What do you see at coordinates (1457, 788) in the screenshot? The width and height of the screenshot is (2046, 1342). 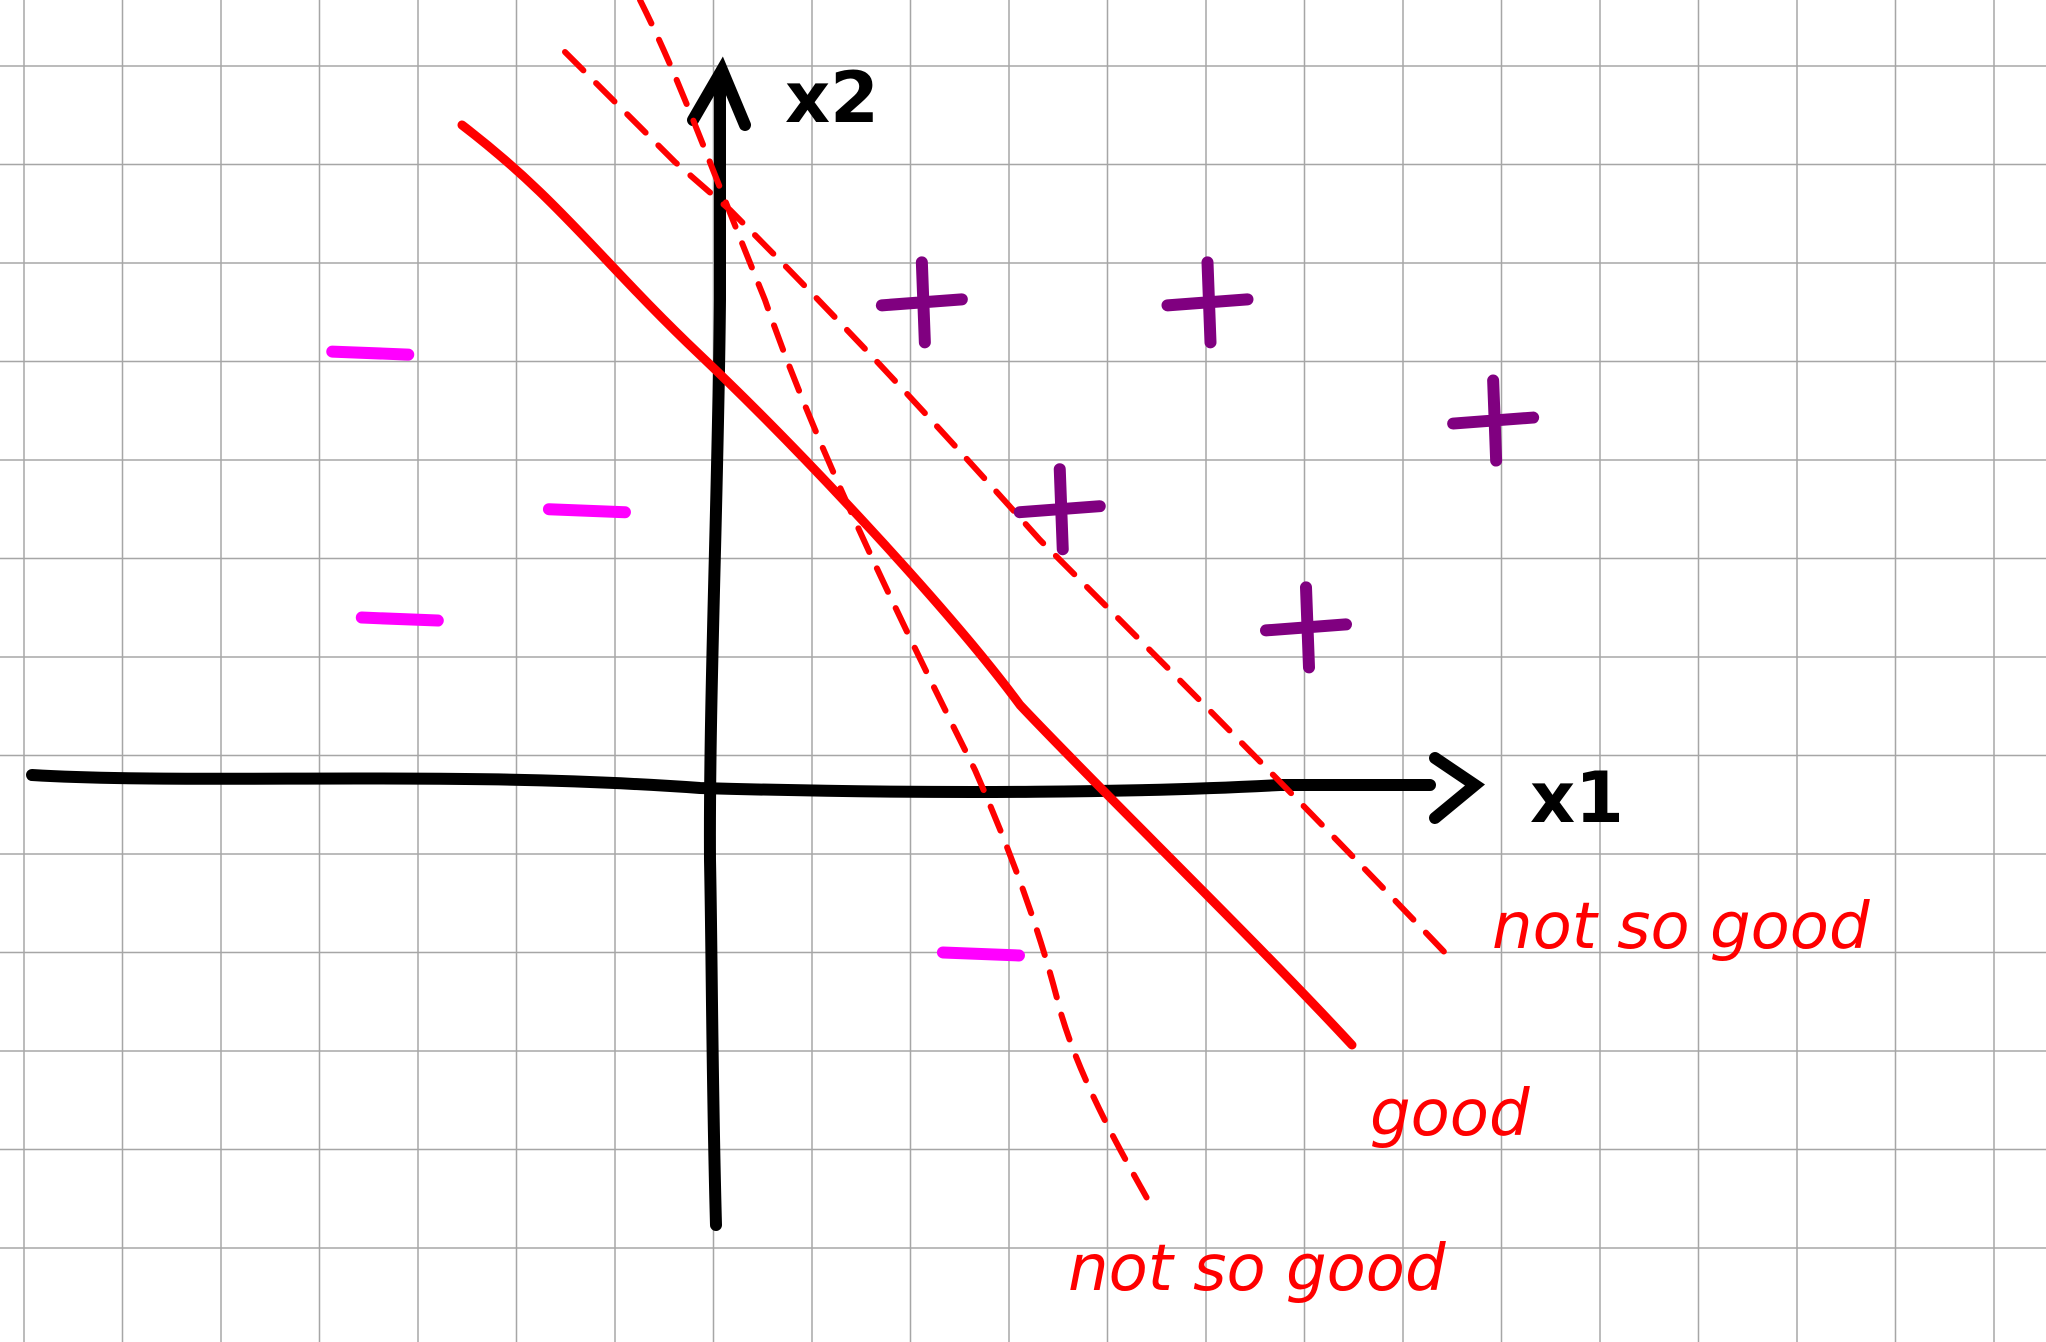 I see `x1-axis-arrowhead` at bounding box center [1457, 788].